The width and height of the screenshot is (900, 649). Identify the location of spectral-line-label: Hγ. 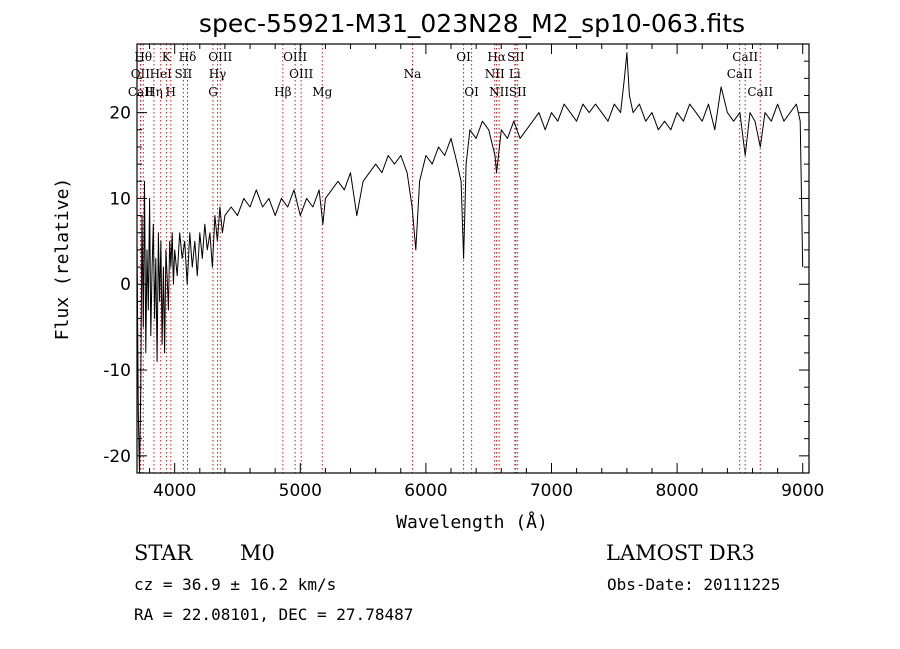
(218, 74).